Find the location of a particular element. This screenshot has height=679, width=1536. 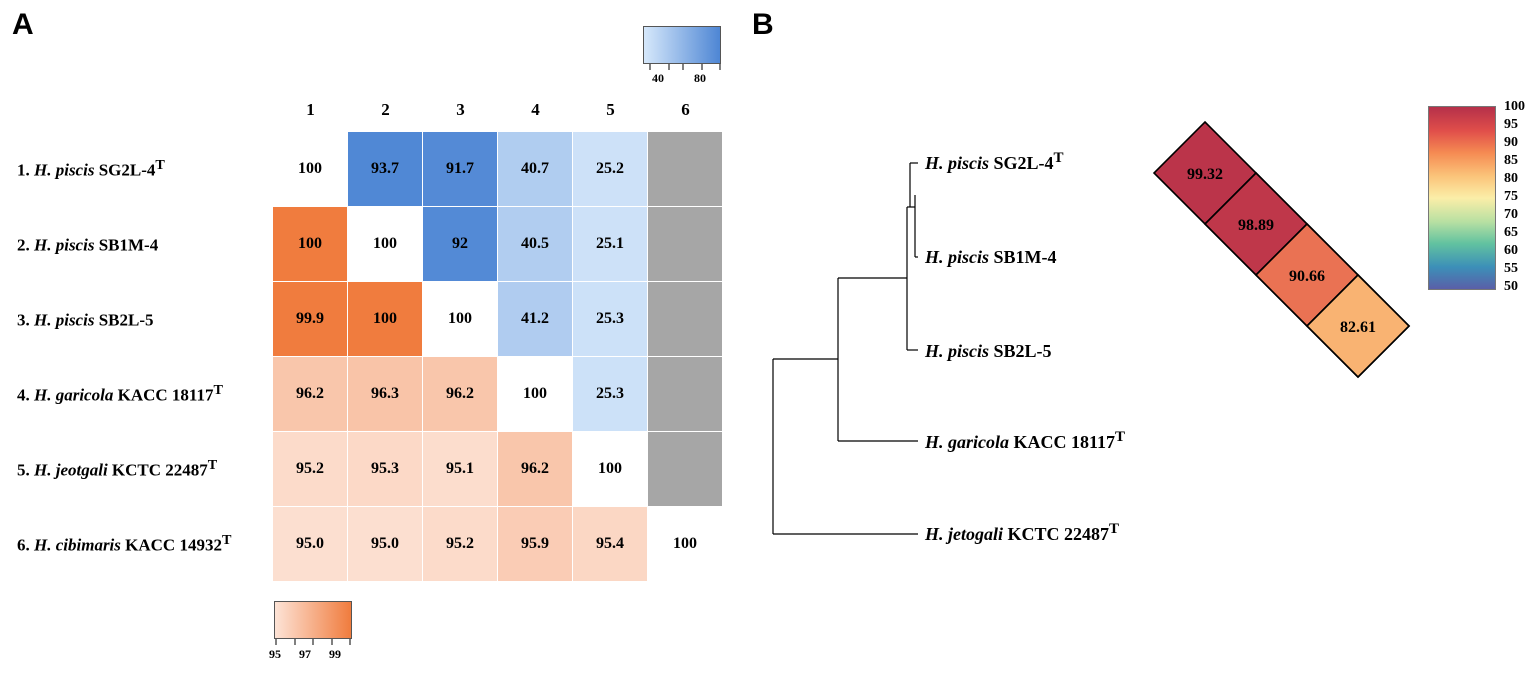

colorbar-tick: 55 is located at coordinates (1511, 268).